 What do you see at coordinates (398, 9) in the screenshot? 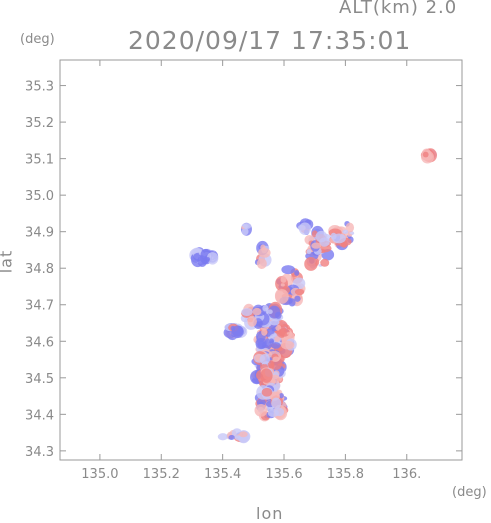
I see `altitude-label: ALT(km) 2.0` at bounding box center [398, 9].